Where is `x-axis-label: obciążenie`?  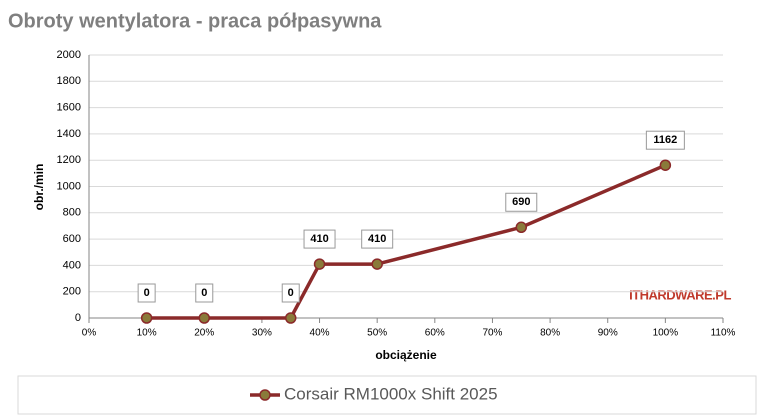
x-axis-label: obciążenie is located at coordinates (406, 355).